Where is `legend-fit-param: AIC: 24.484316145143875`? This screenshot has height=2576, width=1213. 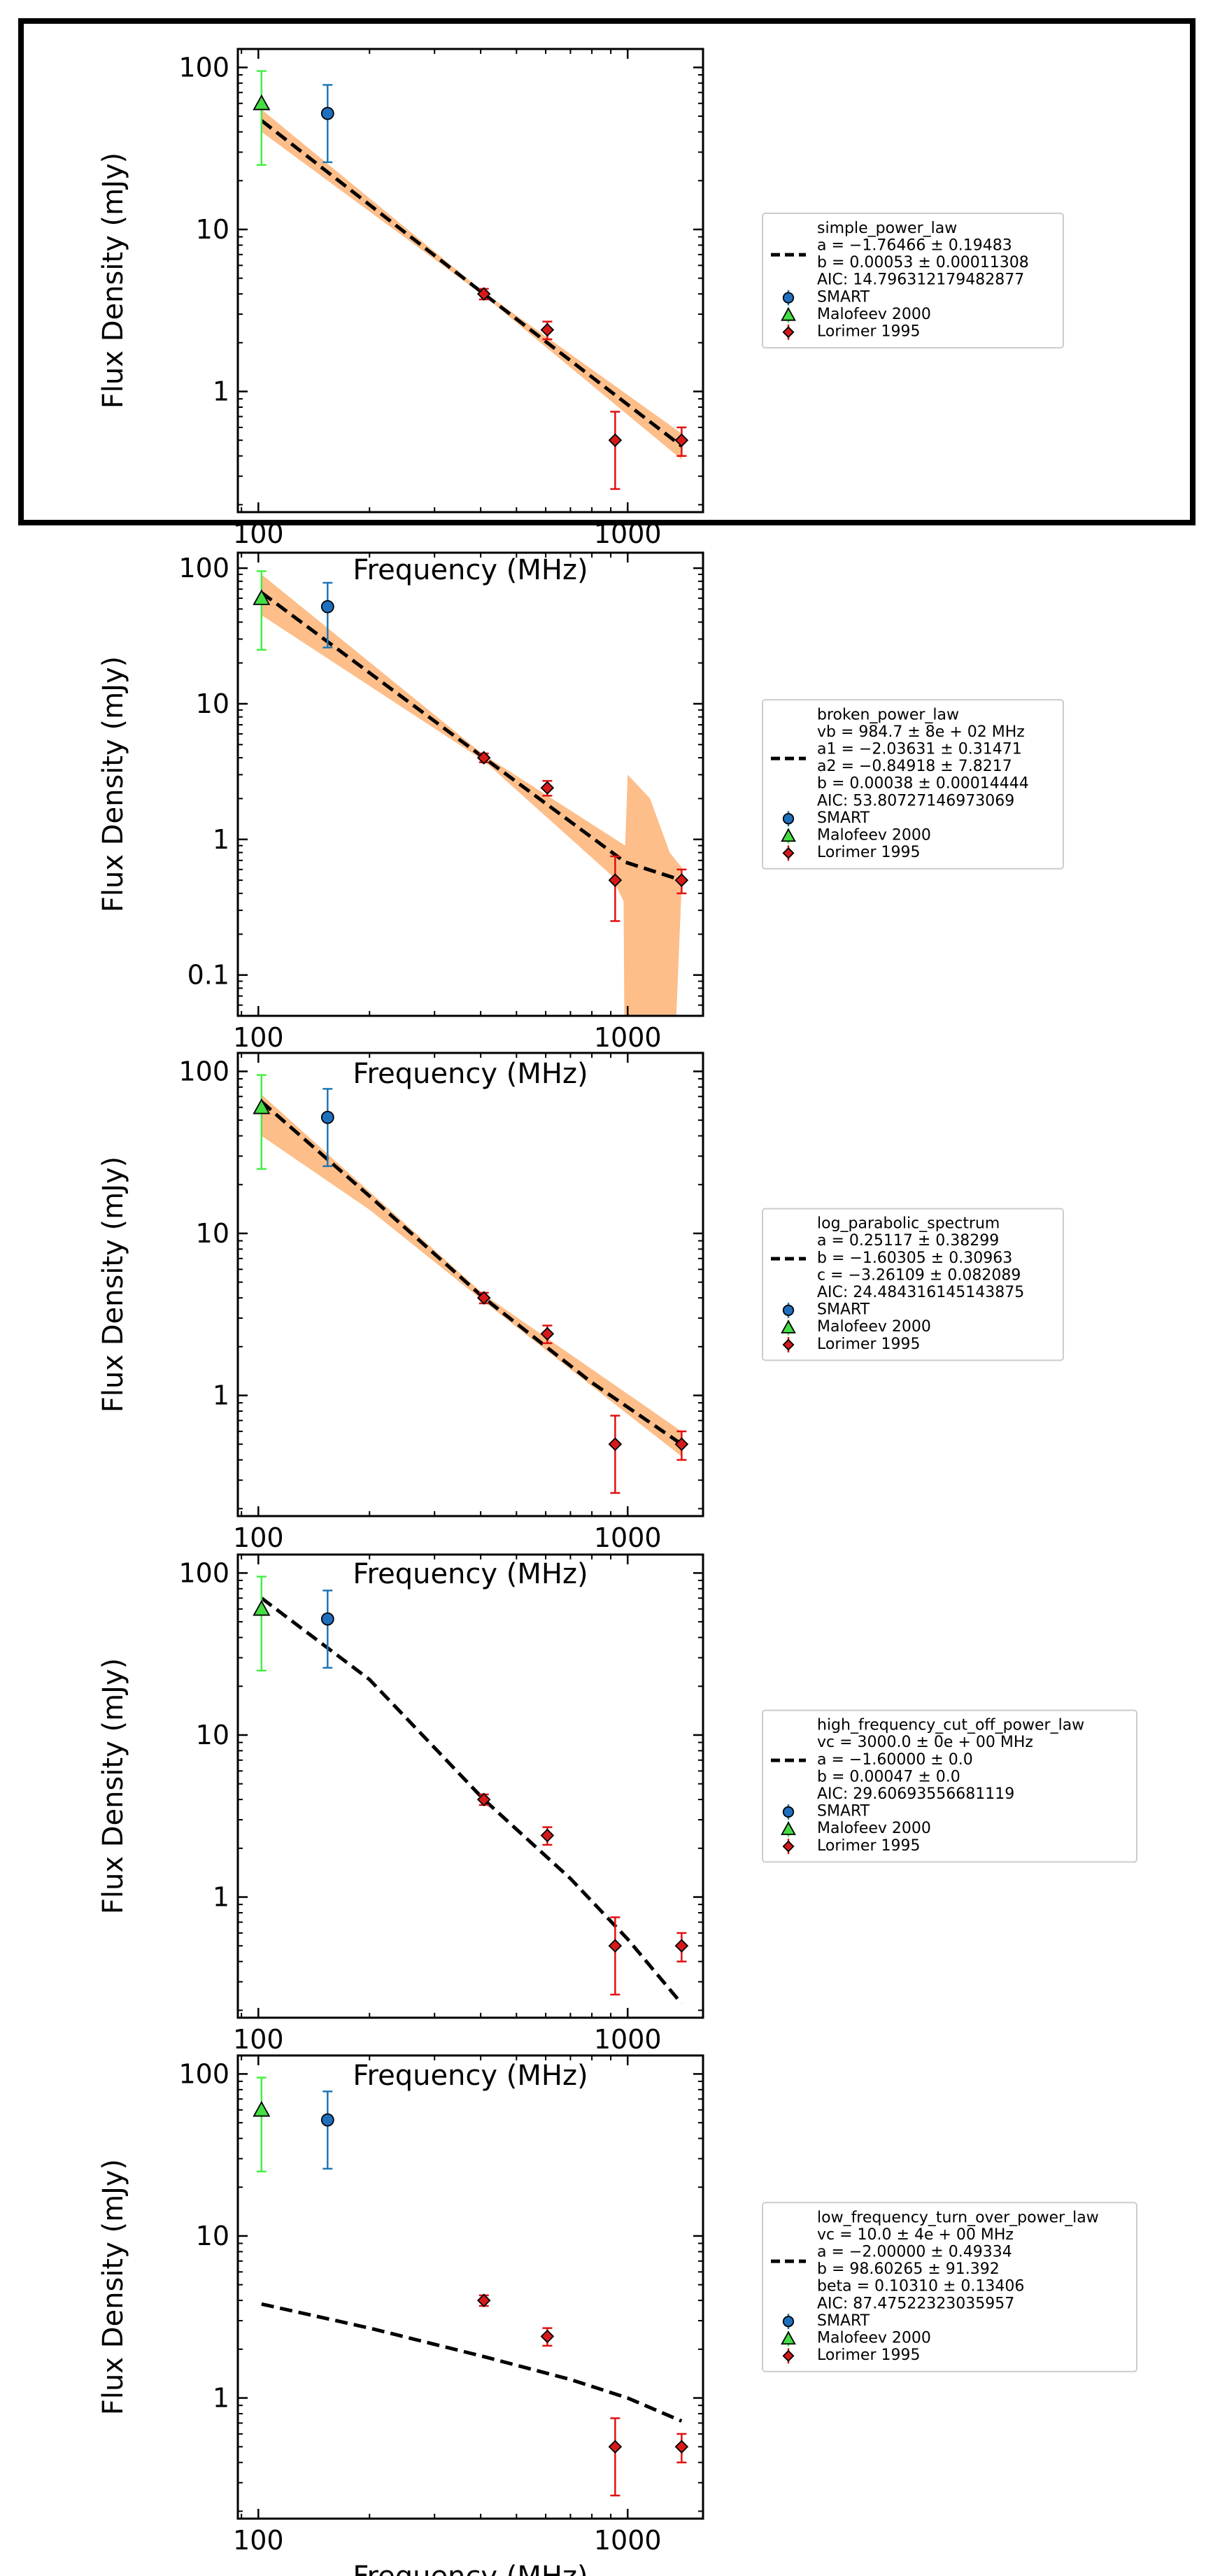 legend-fit-param: AIC: 24.484316145143875 is located at coordinates (920, 1292).